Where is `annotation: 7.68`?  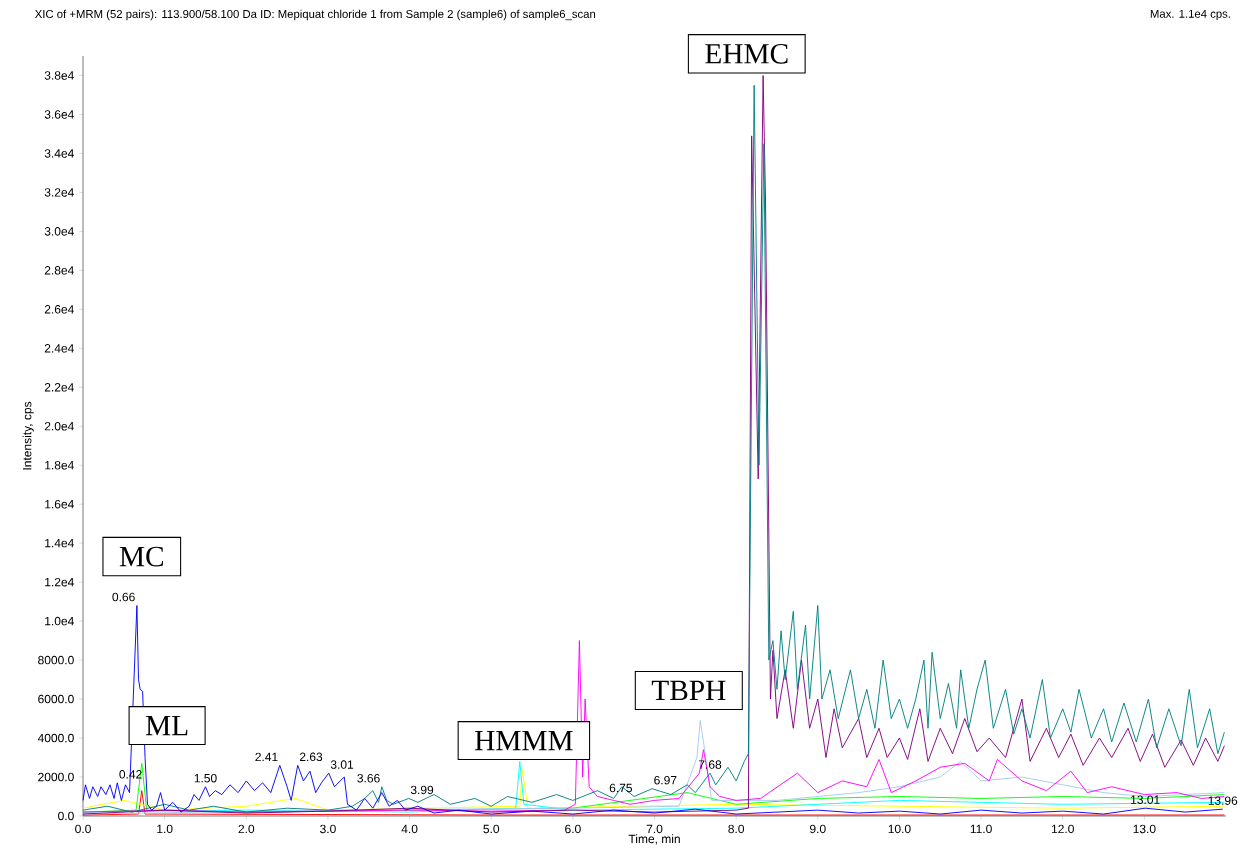
annotation: 7.68 is located at coordinates (710, 764).